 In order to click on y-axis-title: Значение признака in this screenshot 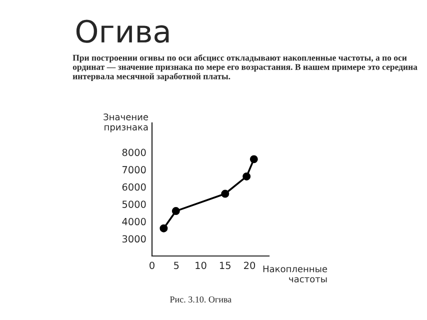, I will do `click(126, 123)`.